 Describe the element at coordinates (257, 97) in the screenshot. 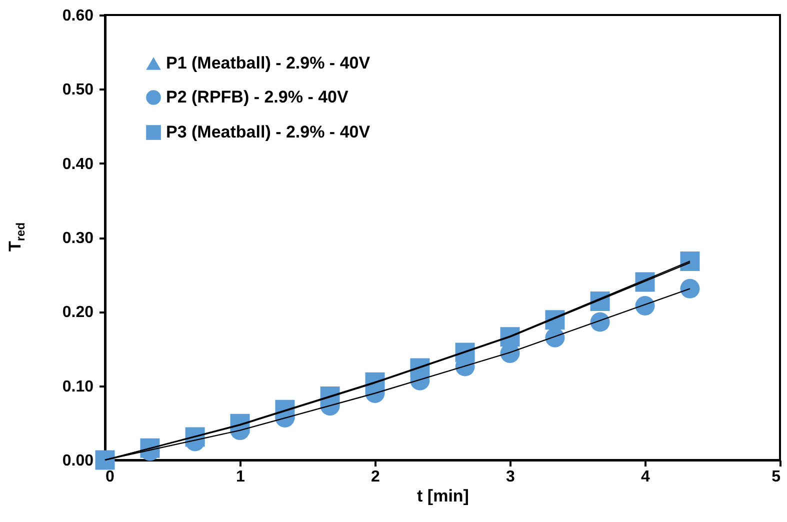

I see `legend-label: P2 (RPFB) - 2.9% - 40V` at that location.